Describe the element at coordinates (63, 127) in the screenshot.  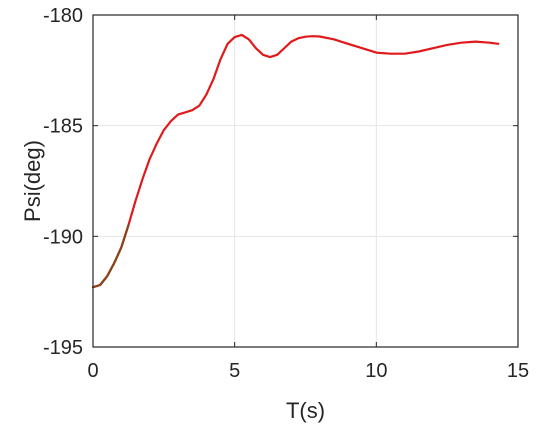
I see `y-tick-label: -185` at that location.